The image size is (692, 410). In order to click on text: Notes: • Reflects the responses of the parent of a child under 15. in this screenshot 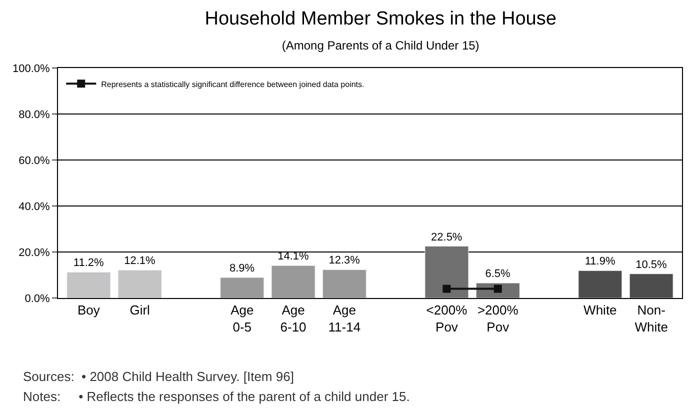, I will do `click(216, 396)`.